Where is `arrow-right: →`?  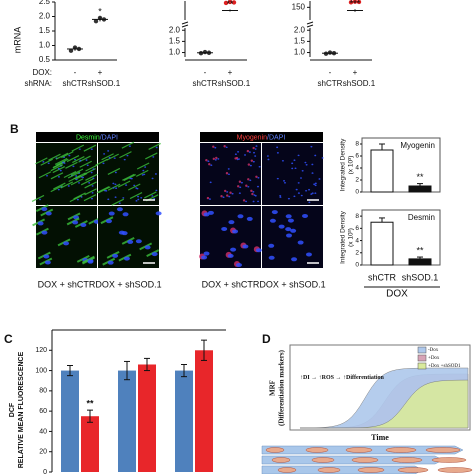
arrow-right: → is located at coordinates (314, 378).